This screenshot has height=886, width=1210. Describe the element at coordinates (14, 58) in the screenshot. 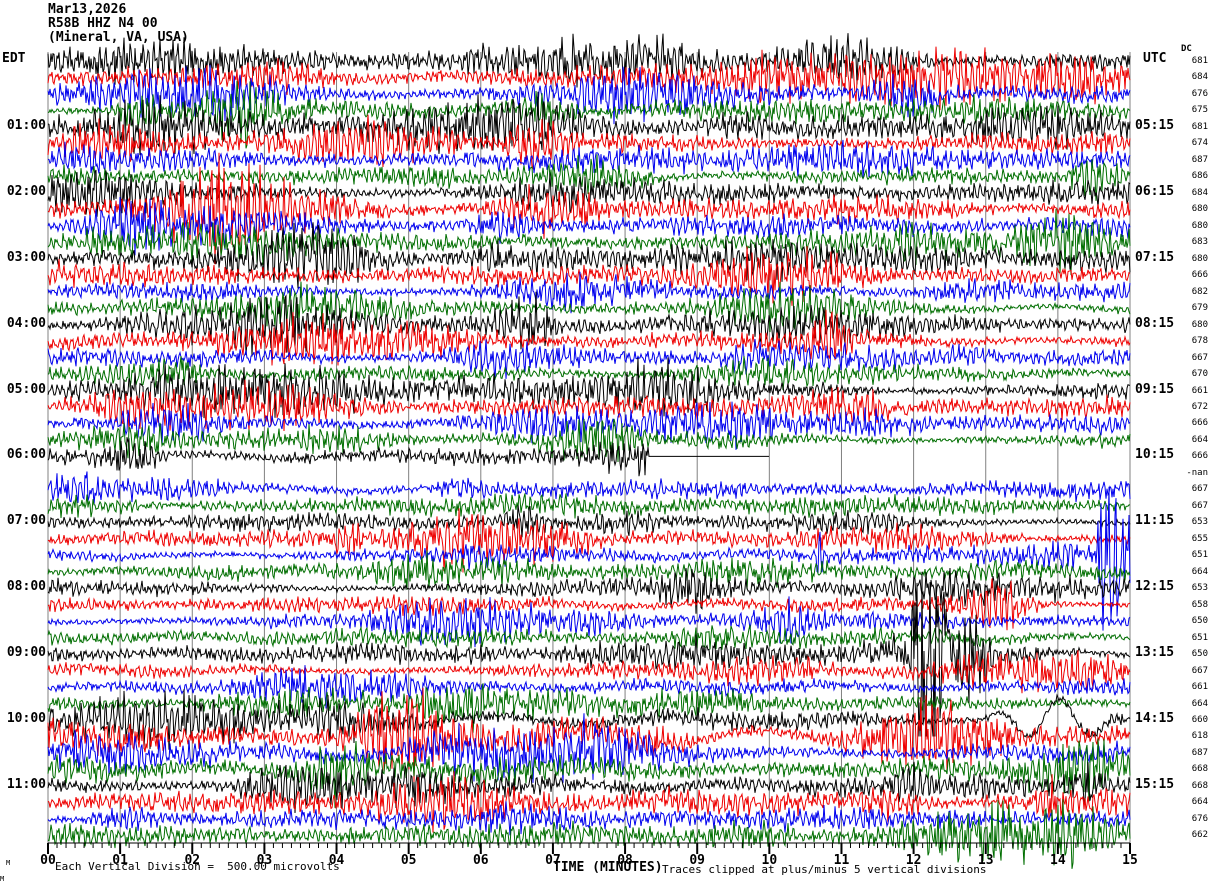

I see `left-axis-header: EDT` at that location.